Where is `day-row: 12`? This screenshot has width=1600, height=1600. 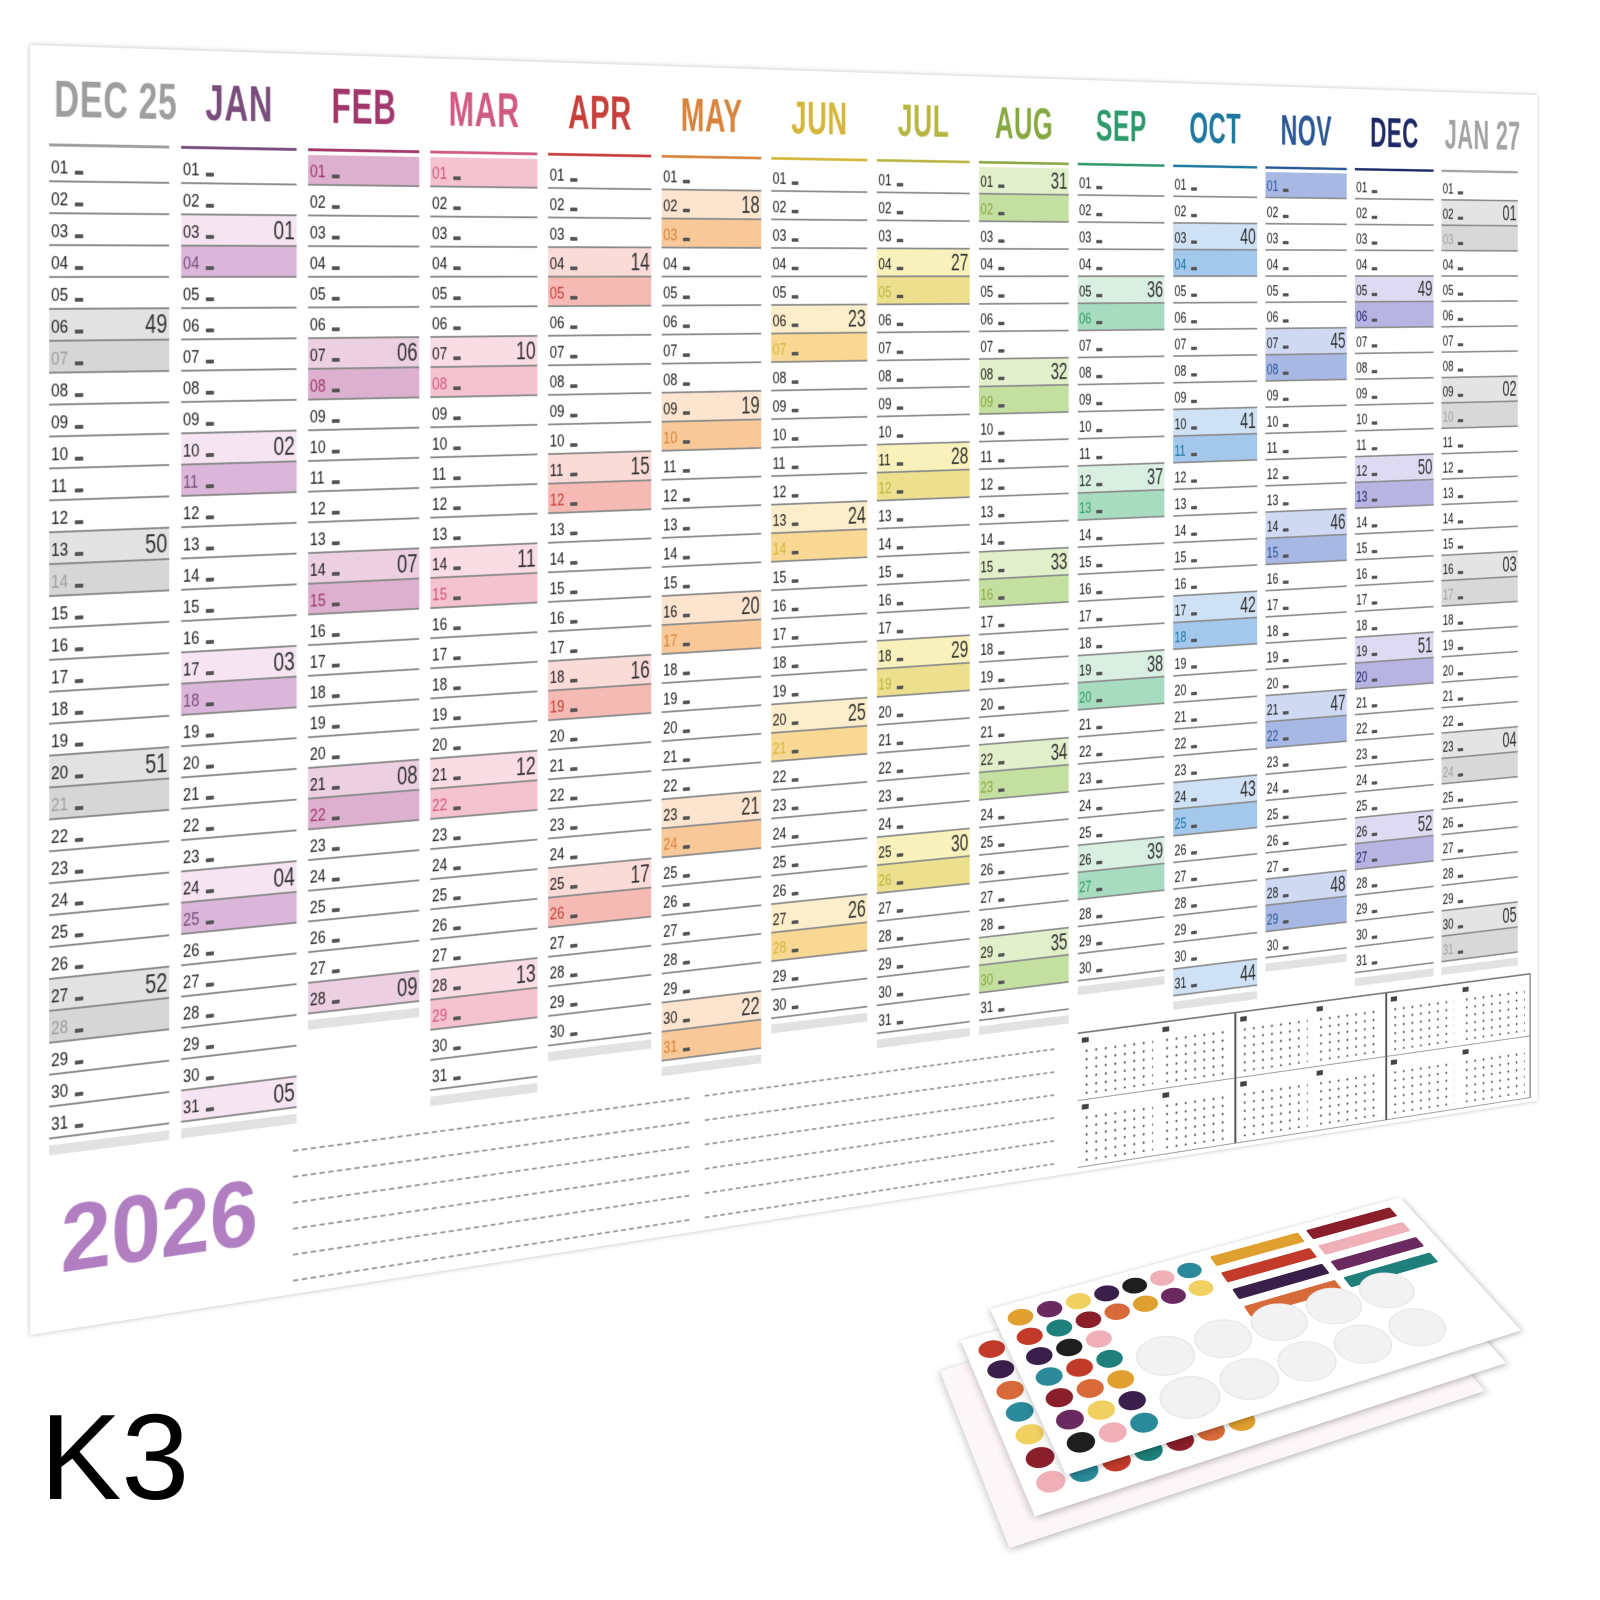 day-row: 12 is located at coordinates (363, 506).